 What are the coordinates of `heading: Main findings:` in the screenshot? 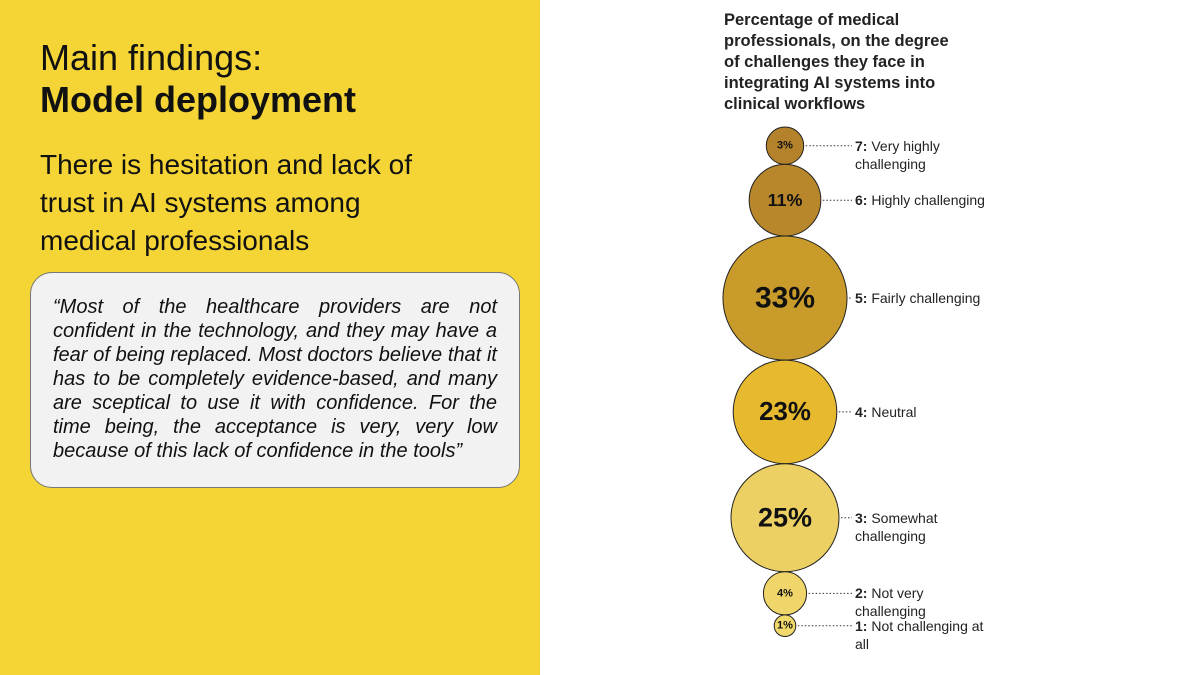 It's located at (151, 57).